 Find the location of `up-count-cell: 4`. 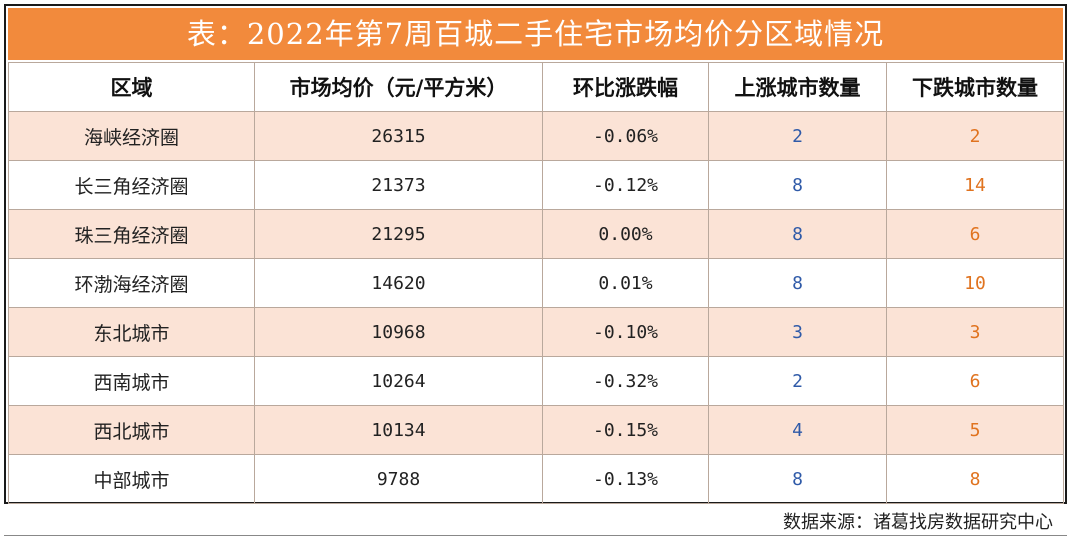

up-count-cell: 4 is located at coordinates (797, 430).